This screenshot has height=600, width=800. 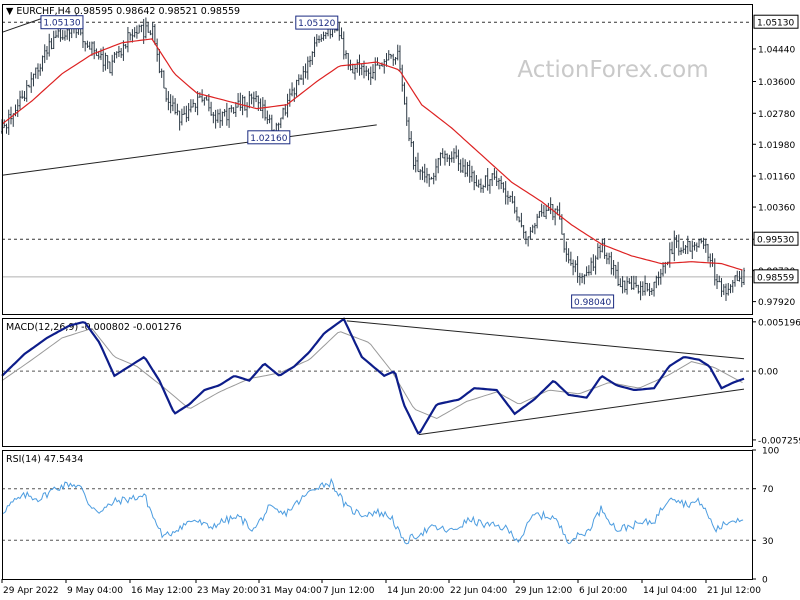 I want to click on macd-signal-line, so click(x=372, y=373).